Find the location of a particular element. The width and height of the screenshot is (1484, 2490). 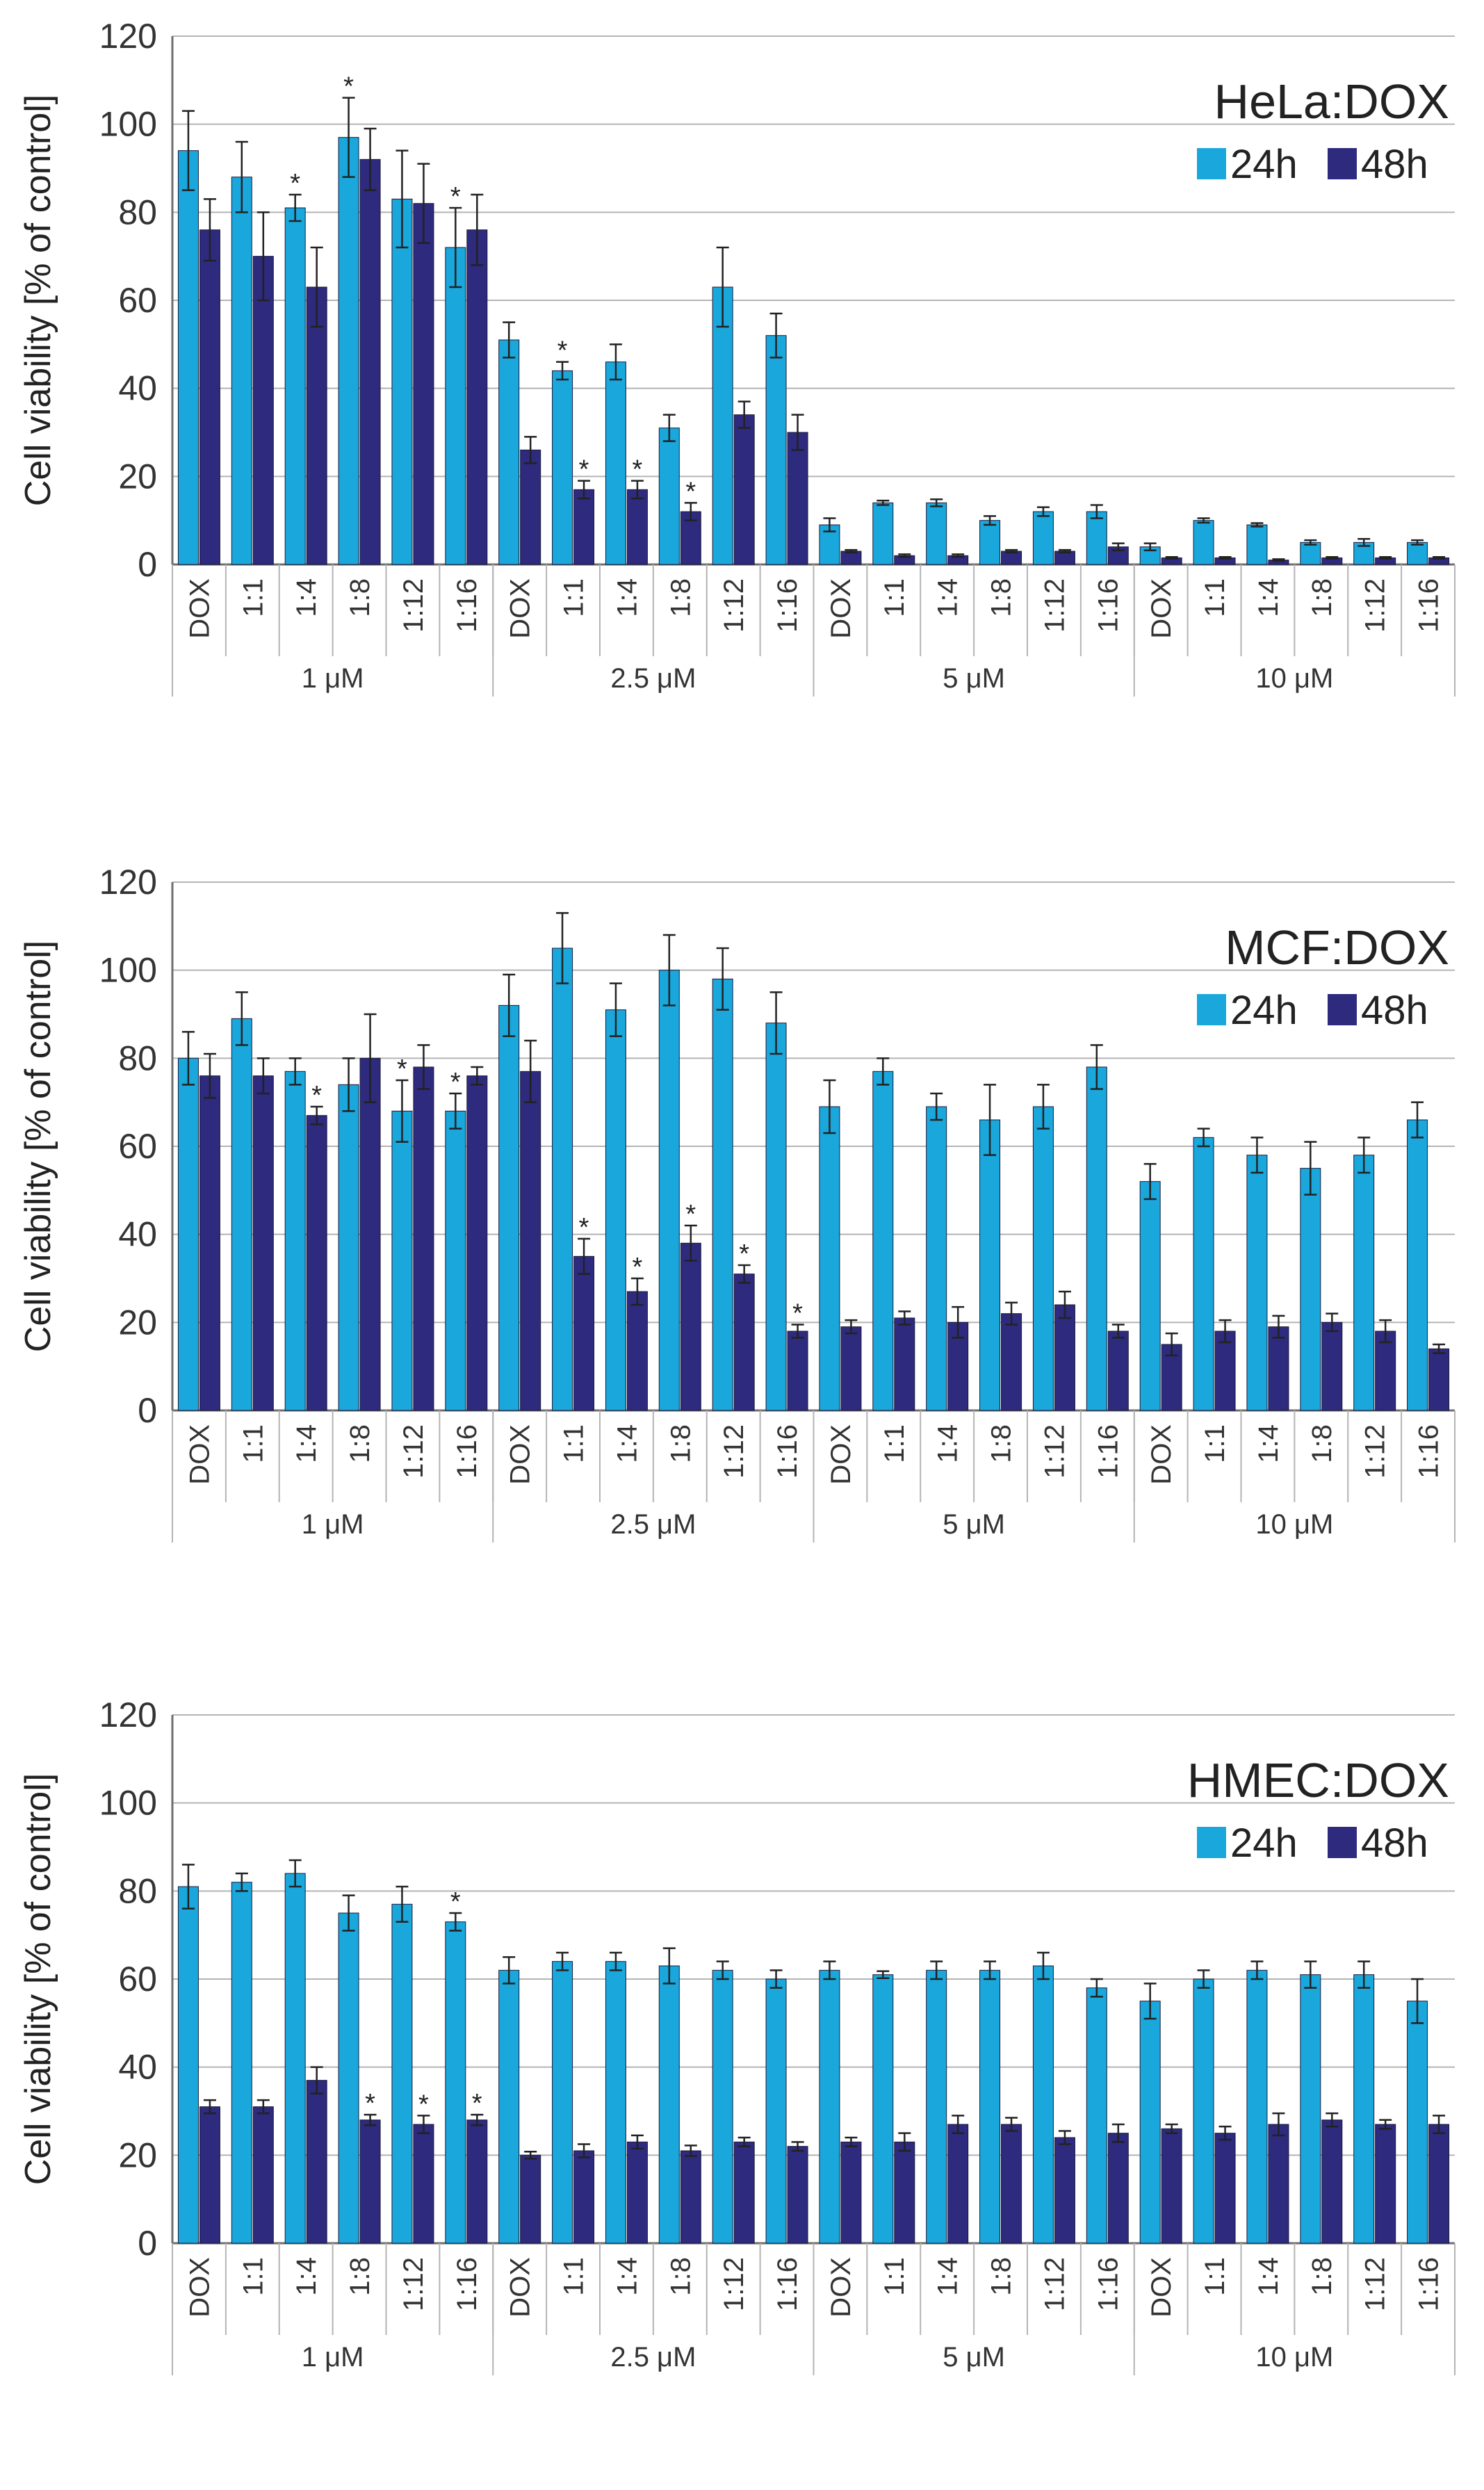

x-group-label: 2.5 μM is located at coordinates (653, 678).